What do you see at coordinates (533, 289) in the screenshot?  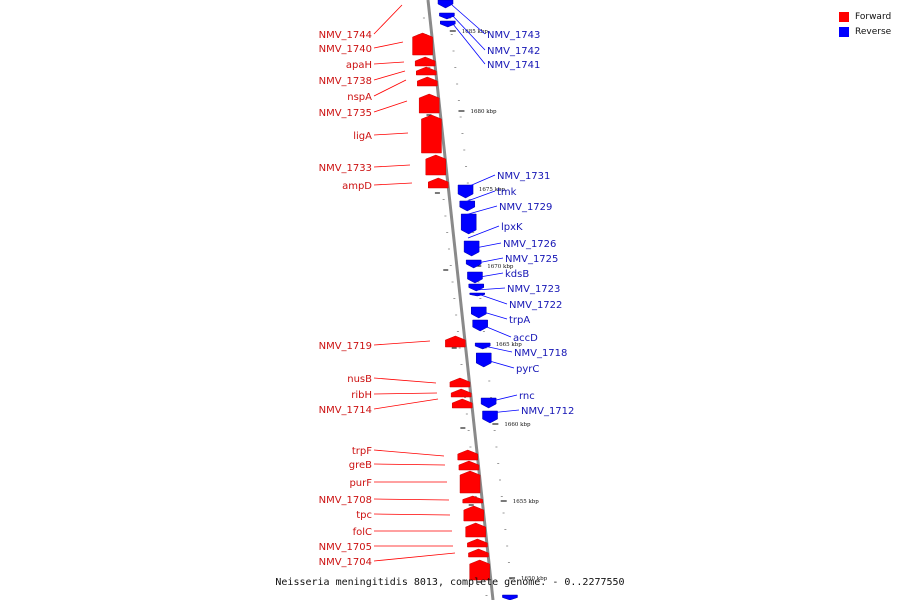 I see `gene-label-nmv-1723: NMV_1723` at bounding box center [533, 289].